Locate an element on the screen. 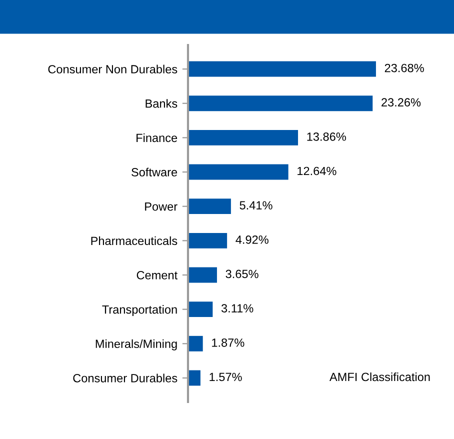  y-tick-label: Minerals/Mining is located at coordinates (136, 344).